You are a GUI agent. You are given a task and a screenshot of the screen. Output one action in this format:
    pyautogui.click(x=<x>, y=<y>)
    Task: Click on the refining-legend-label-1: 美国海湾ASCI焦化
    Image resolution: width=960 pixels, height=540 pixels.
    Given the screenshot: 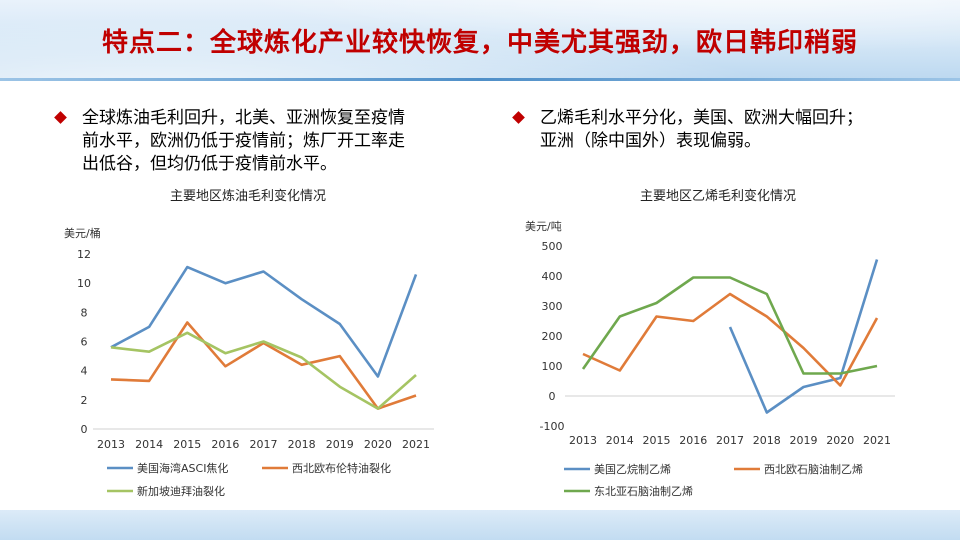 What is the action you would take?
    pyautogui.click(x=182, y=468)
    